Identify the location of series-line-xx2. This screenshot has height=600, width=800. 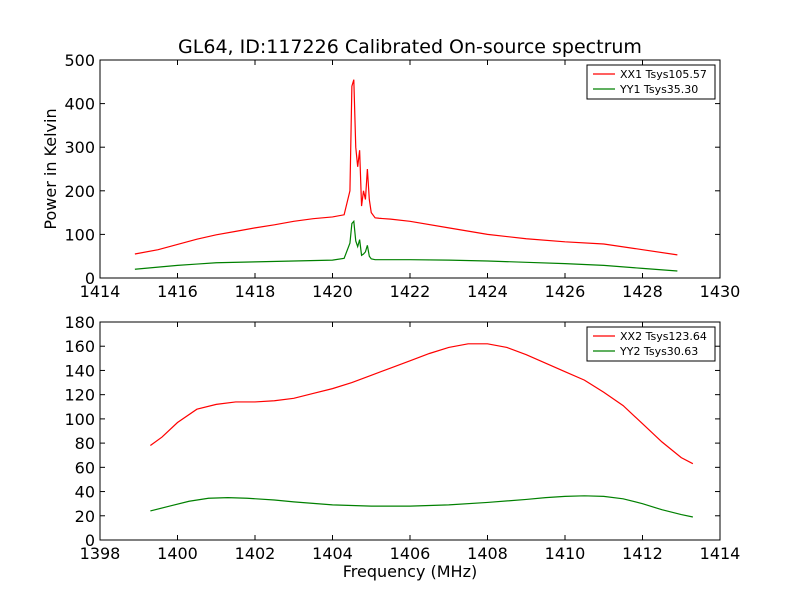
(422, 404).